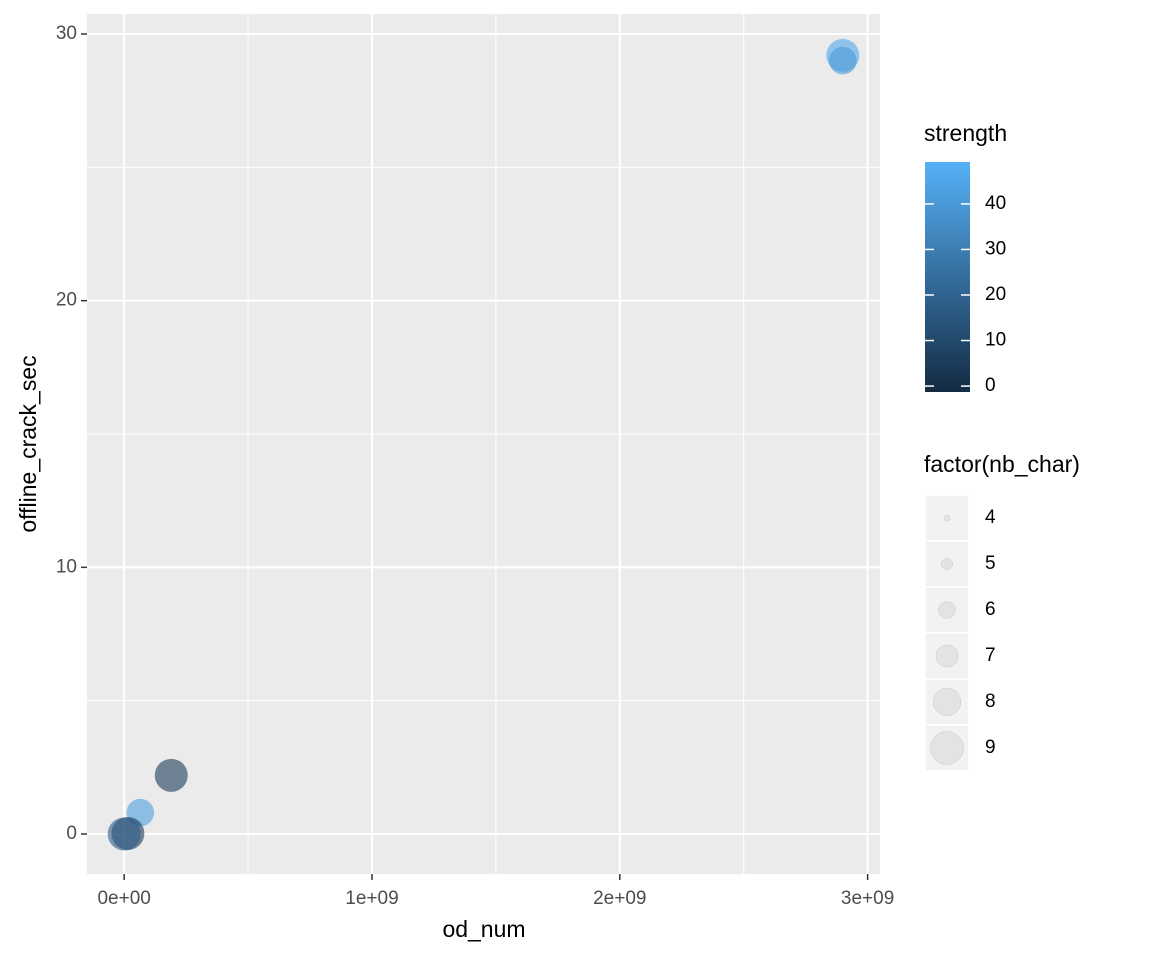 Image resolution: width=1152 pixels, height=960 pixels. I want to click on x-tick-label: 1e+09, so click(371, 898).